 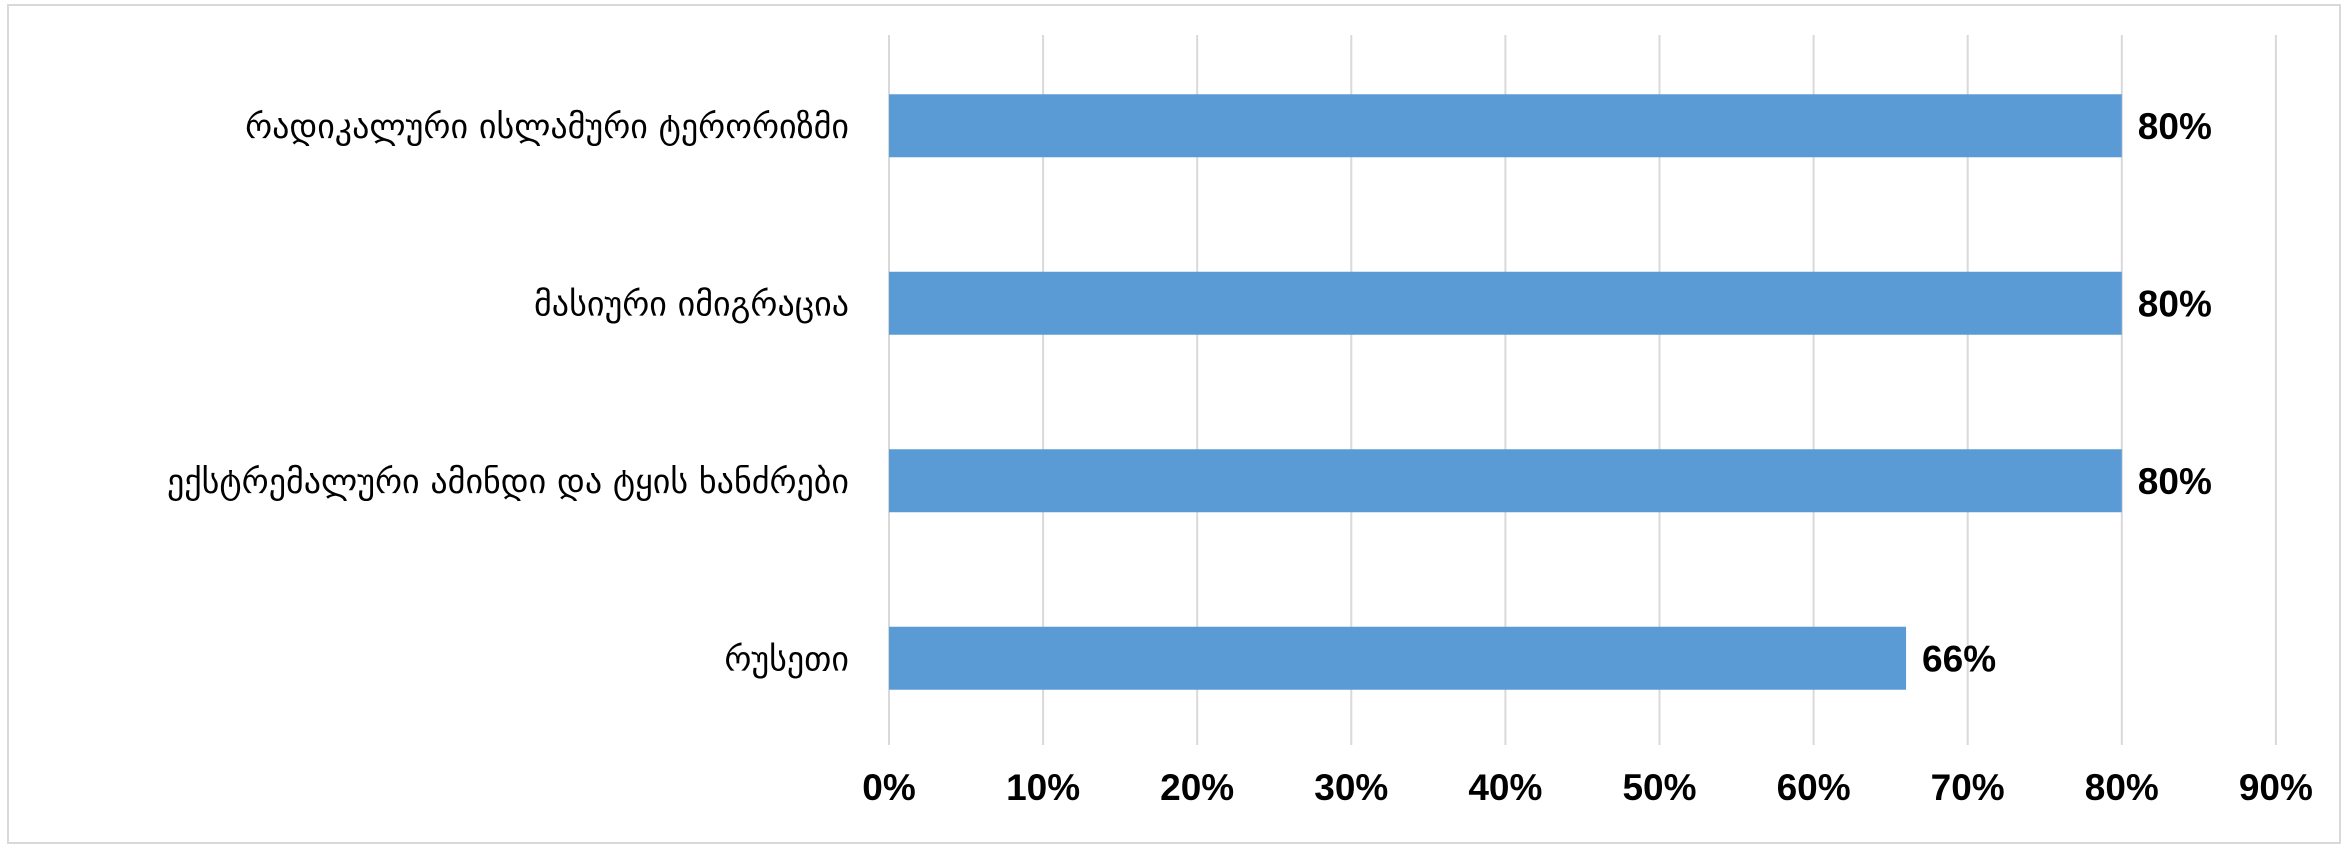 I want to click on x-tick-label: 50%, so click(x=1659, y=787).